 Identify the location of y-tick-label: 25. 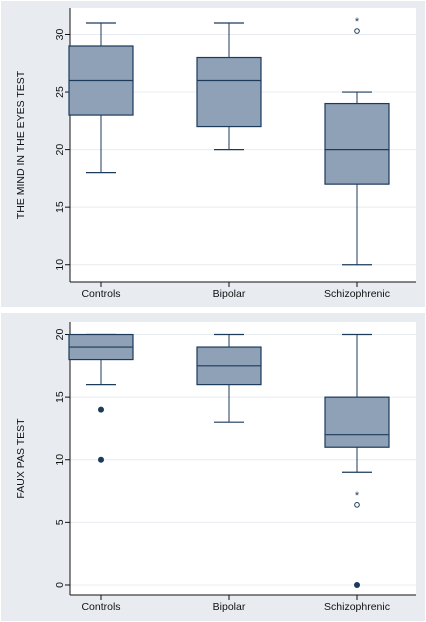
(60, 92).